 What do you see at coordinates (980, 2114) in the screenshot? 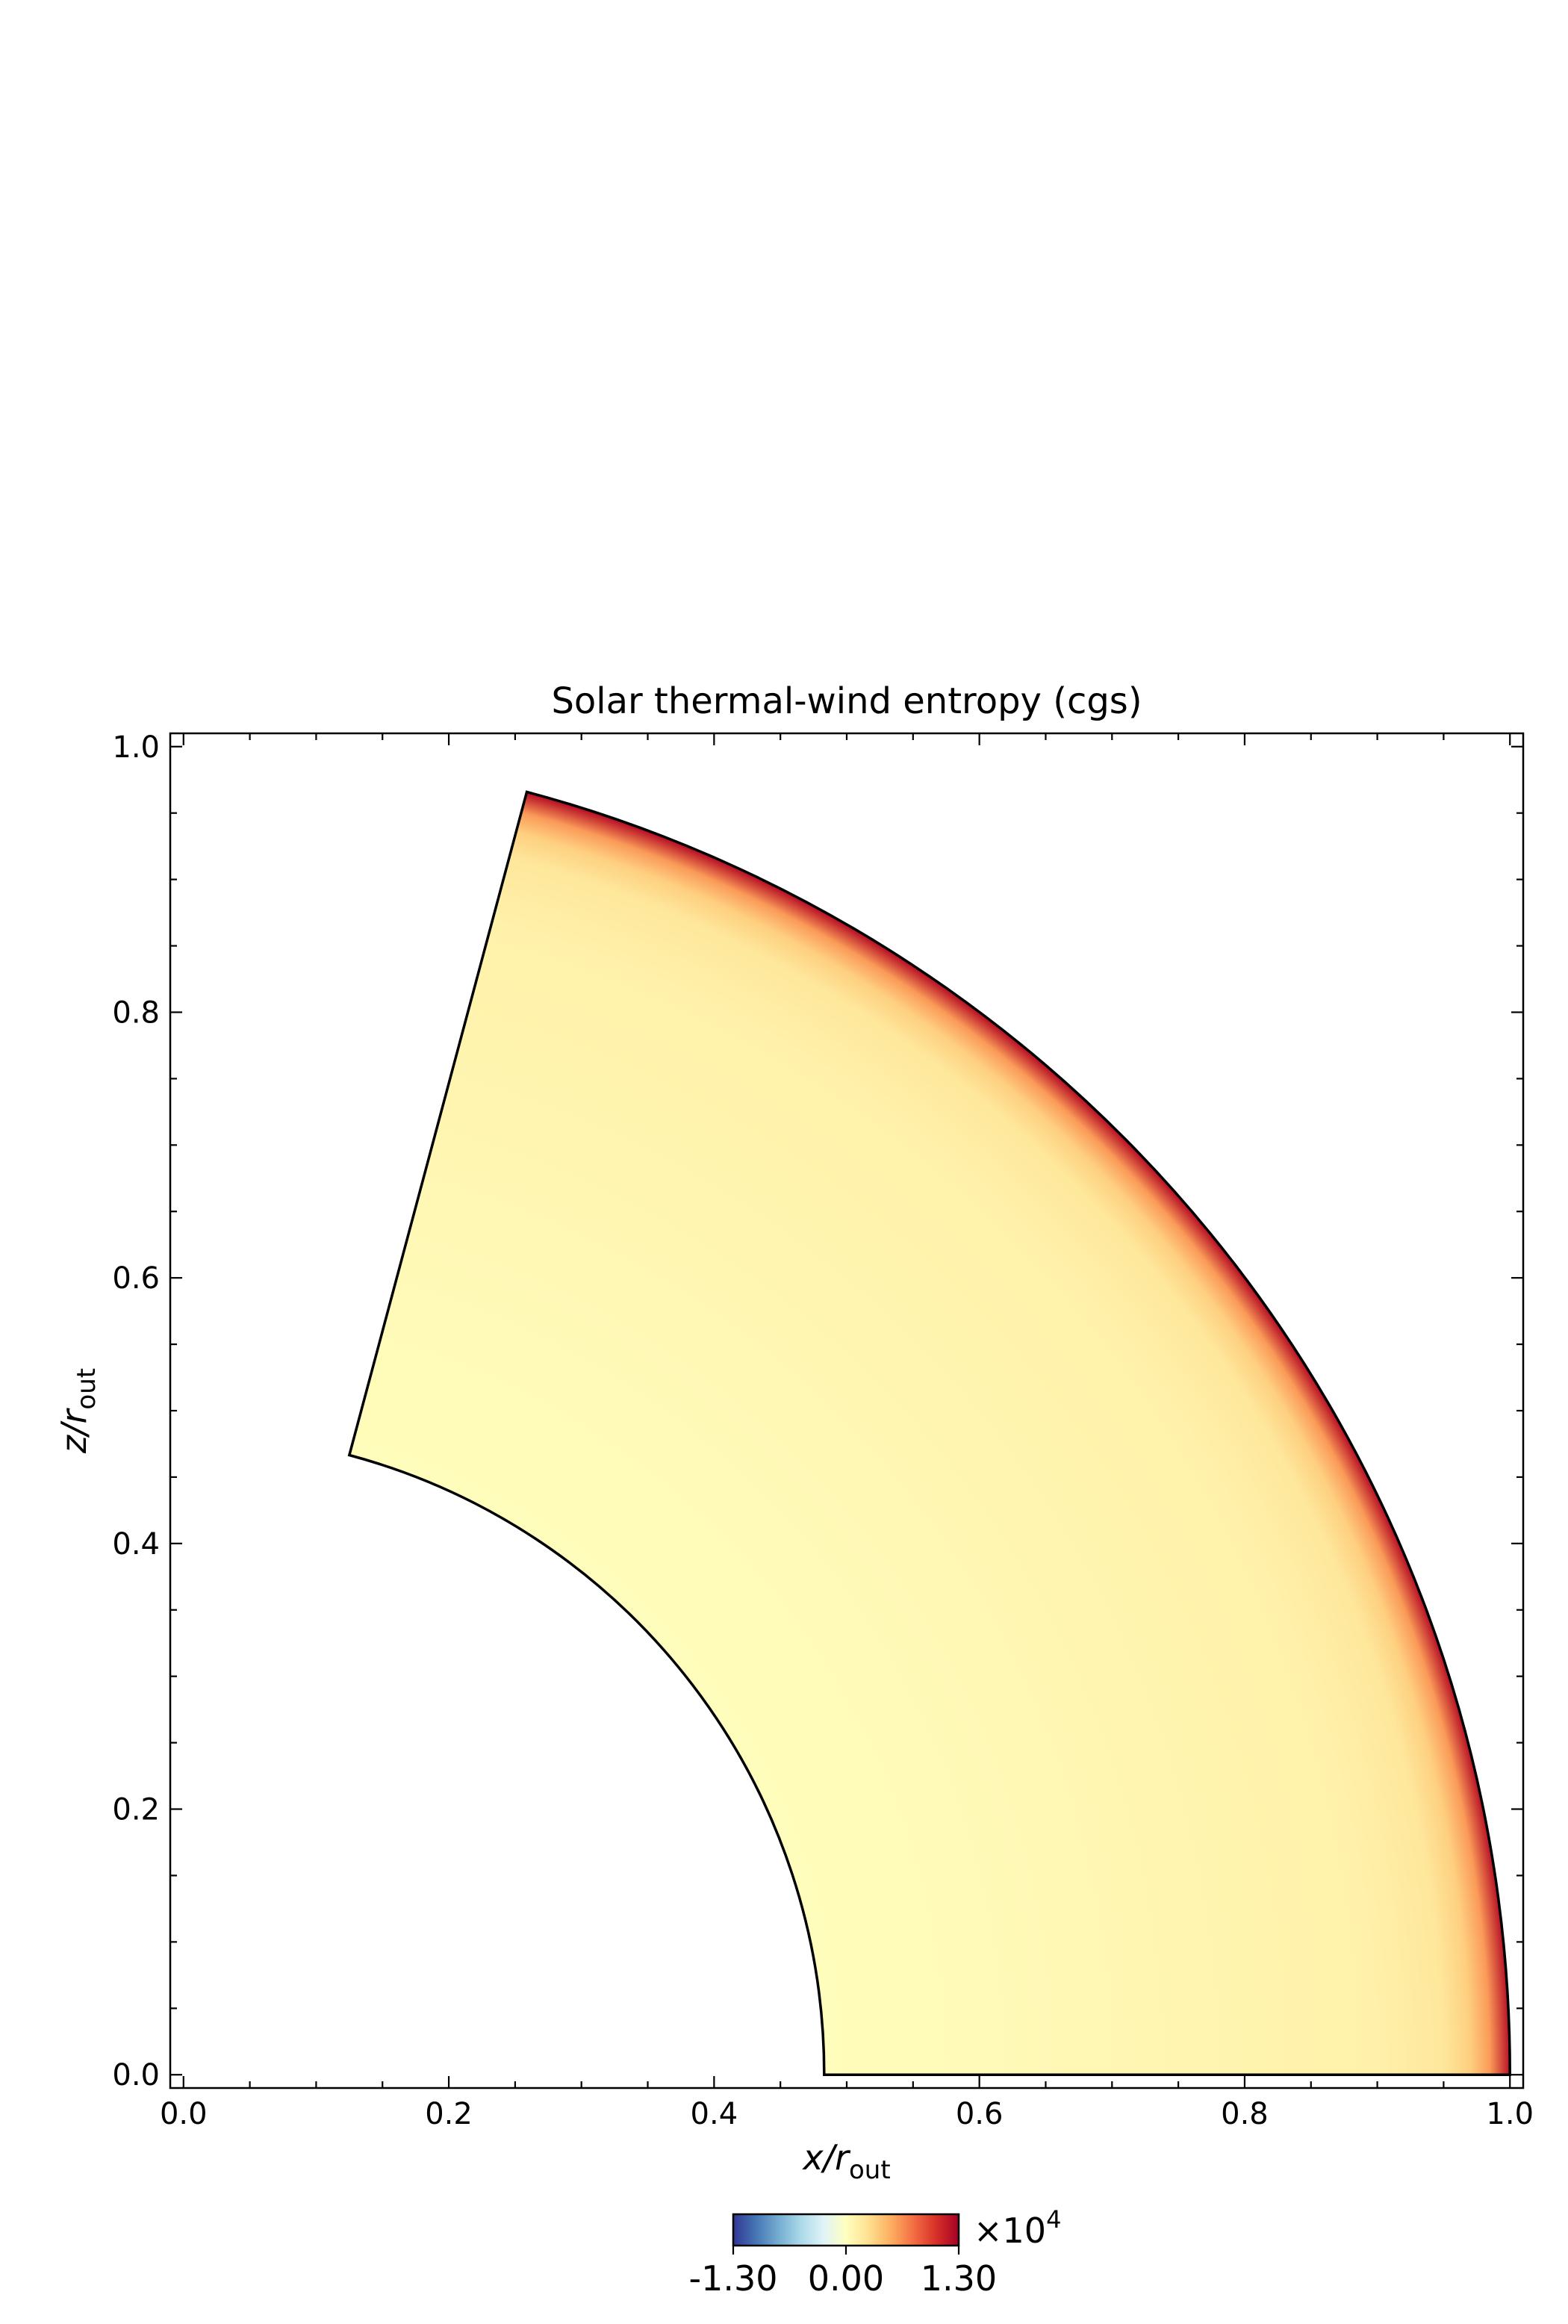
I see `x-tick-label: 0.6` at bounding box center [980, 2114].